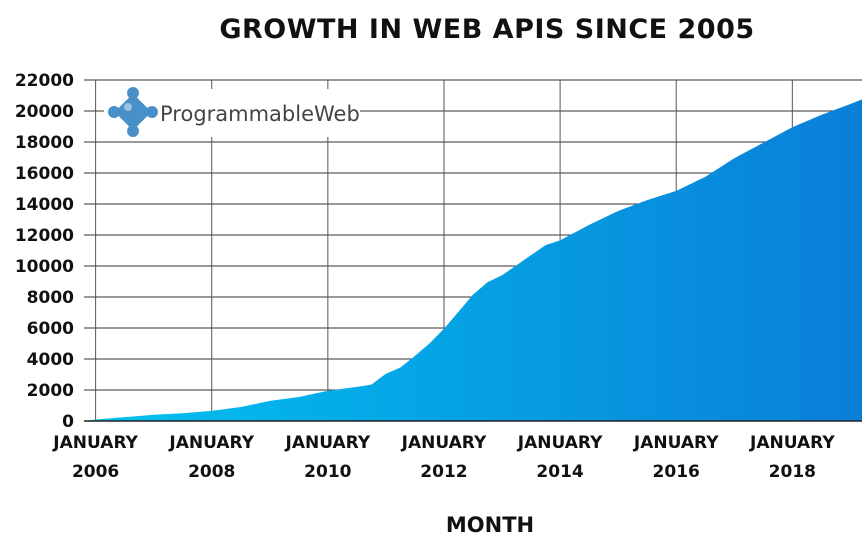 This screenshot has height=539, width=862. What do you see at coordinates (44, 143) in the screenshot?
I see `y-tick-label: 18000` at bounding box center [44, 143].